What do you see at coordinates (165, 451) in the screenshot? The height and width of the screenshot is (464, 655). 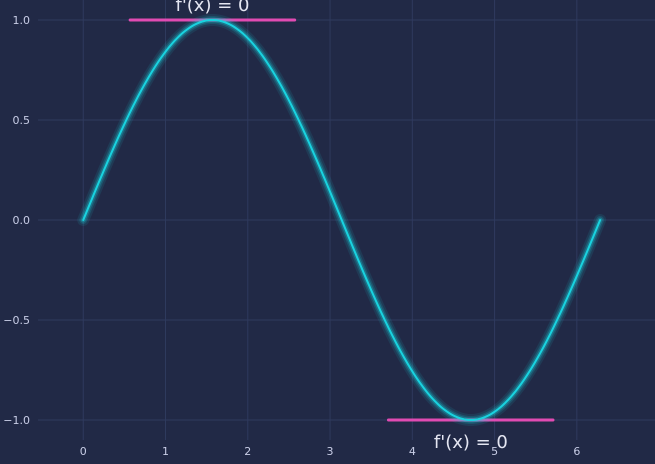 I see `x-tick-label: 1` at bounding box center [165, 451].